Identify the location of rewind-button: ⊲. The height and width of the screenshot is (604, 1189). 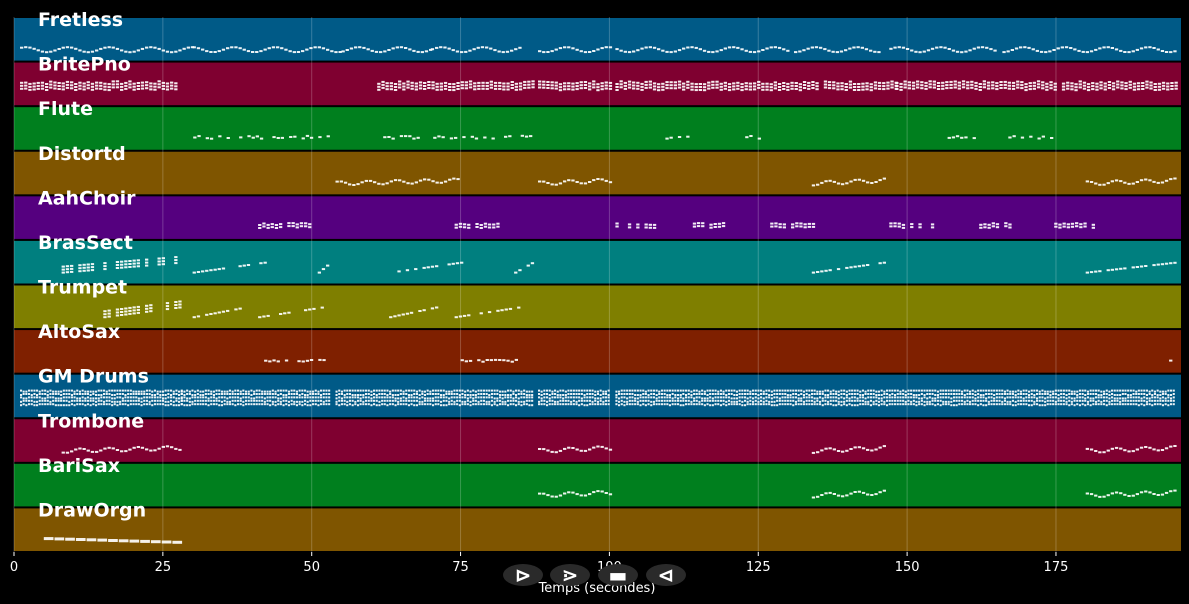
(666, 575).